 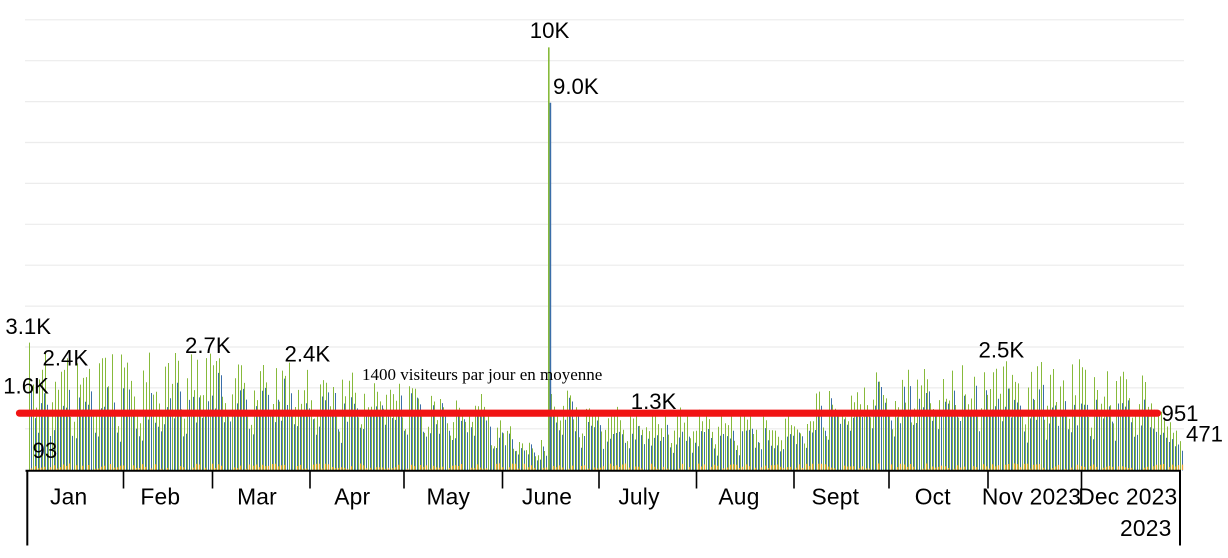 What do you see at coordinates (68, 497) in the screenshot?
I see `svg-text: Jan` at bounding box center [68, 497].